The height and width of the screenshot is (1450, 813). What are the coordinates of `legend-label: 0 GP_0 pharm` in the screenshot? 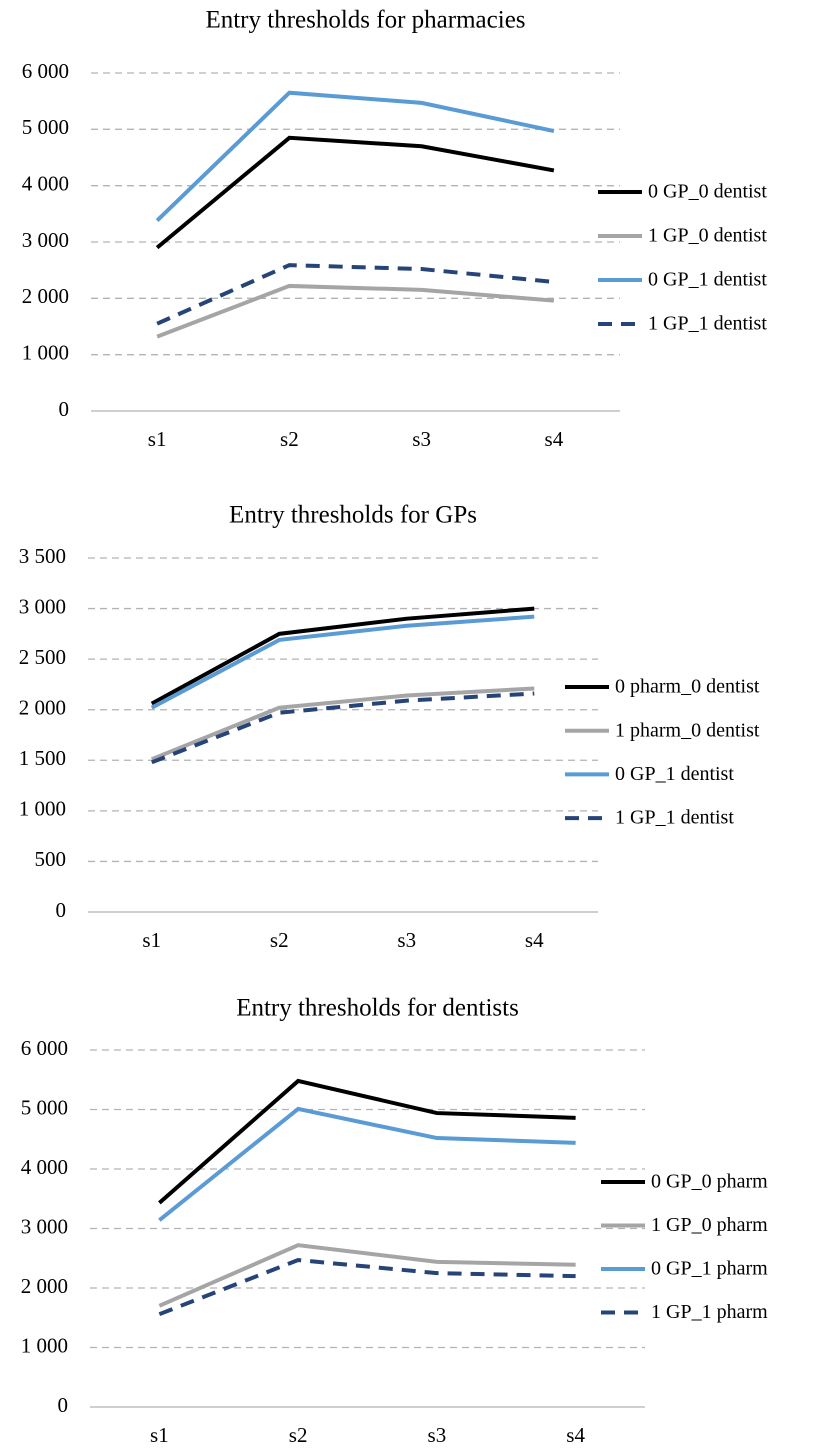 It's located at (709, 1182).